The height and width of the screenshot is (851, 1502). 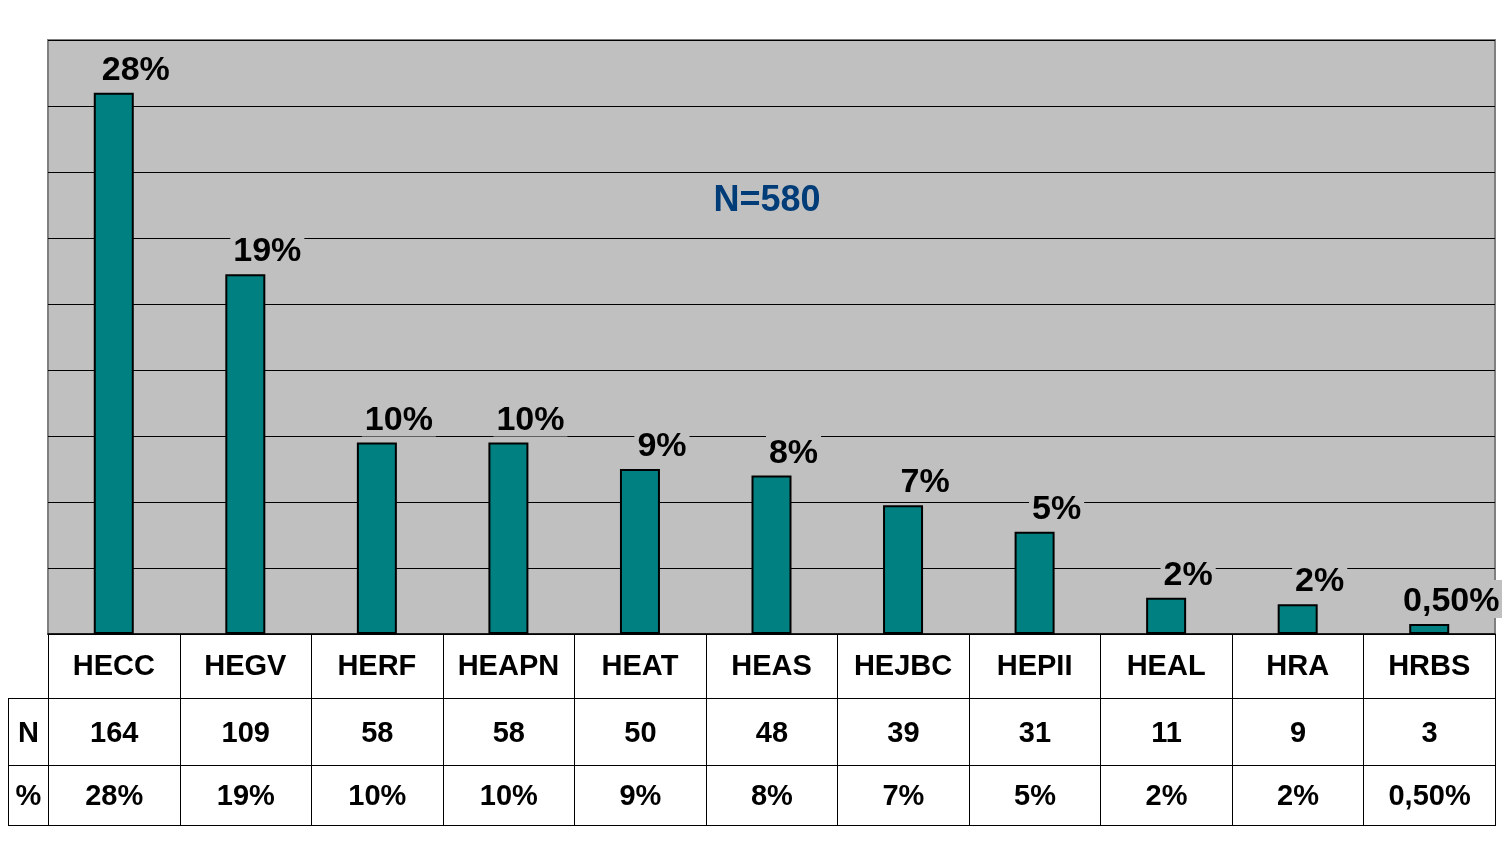 I want to click on text: 28%, so click(x=114, y=795).